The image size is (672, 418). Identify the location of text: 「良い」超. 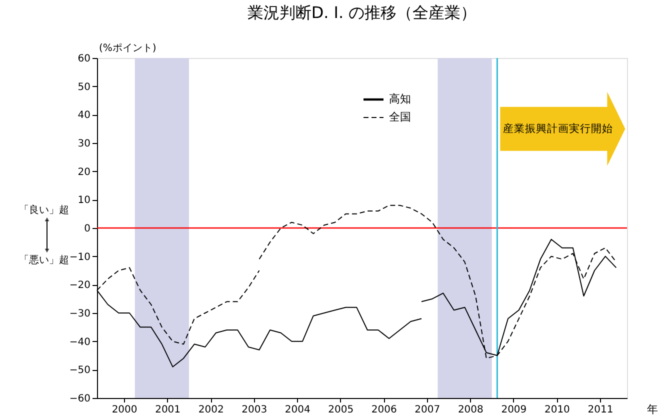
(44, 210).